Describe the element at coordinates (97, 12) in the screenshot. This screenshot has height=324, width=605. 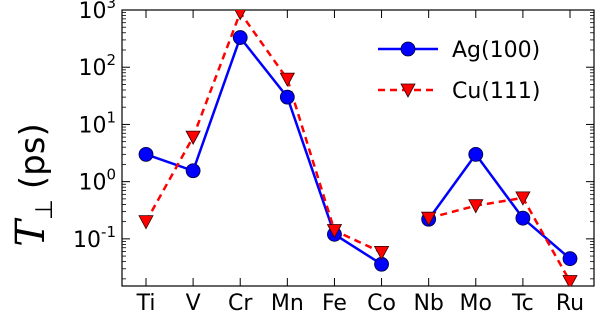
I see `y-tick-label: 103` at that location.